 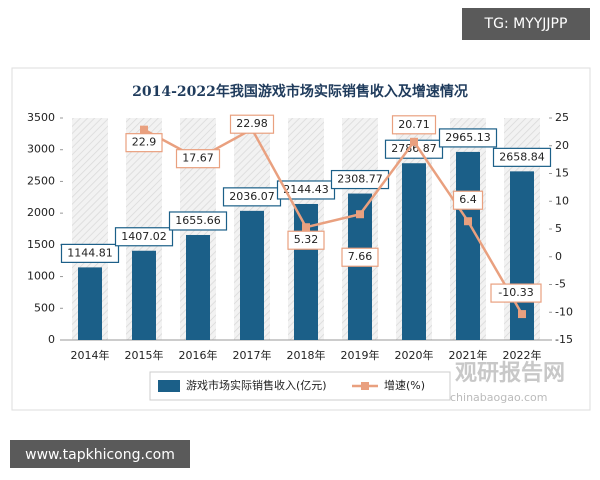 What do you see at coordinates (41, 244) in the screenshot?
I see `y-tick-label: 1500` at bounding box center [41, 244].